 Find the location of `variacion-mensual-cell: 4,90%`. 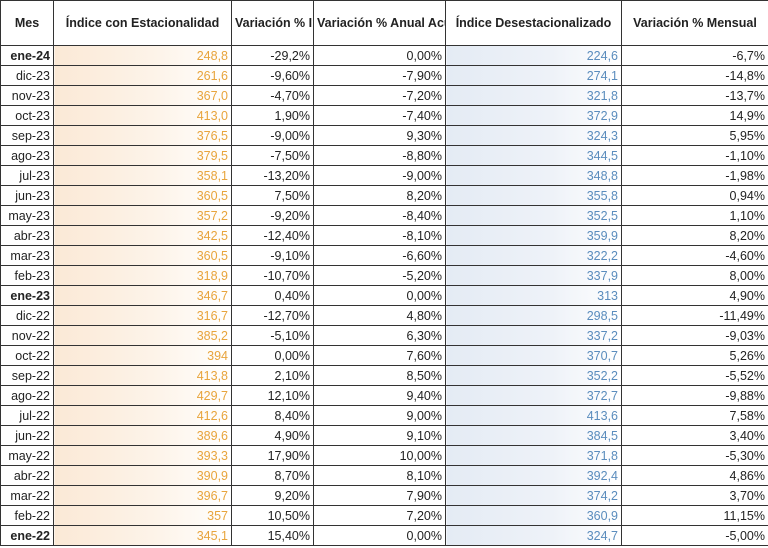

variacion-mensual-cell: 4,90% is located at coordinates (694, 295).